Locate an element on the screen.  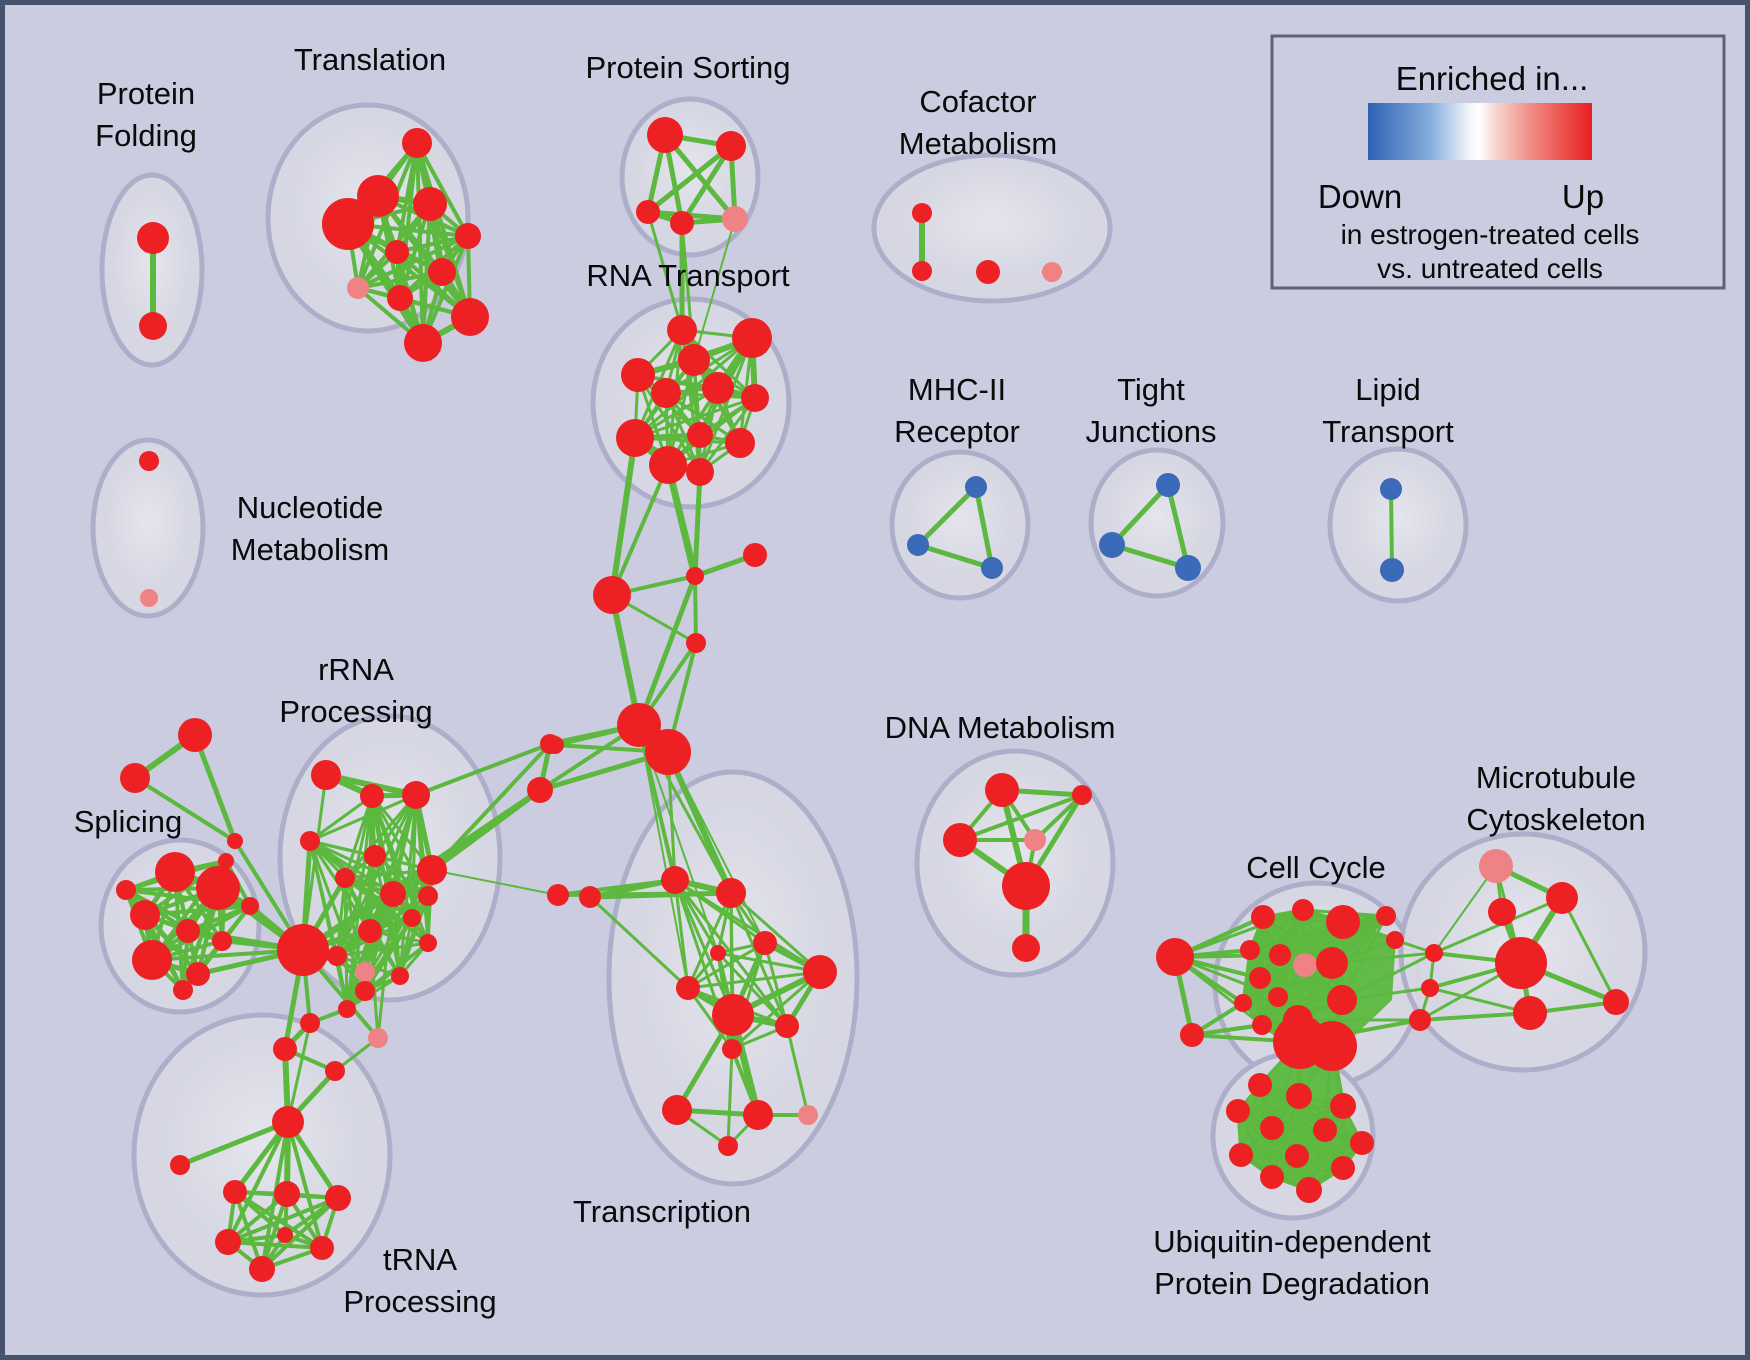
legend-subtitle-line1: in estrogen-treated cells is located at coordinates (1490, 234).